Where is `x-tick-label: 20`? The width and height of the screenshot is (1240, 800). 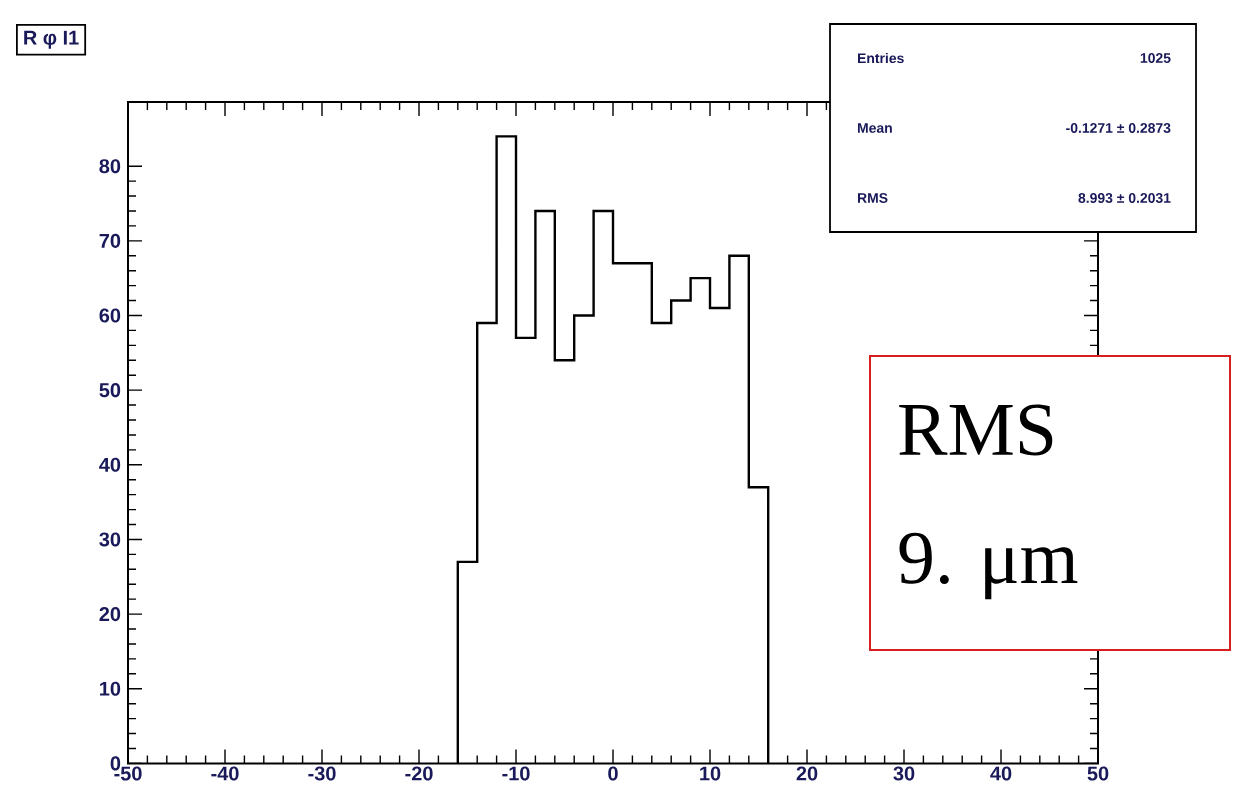
x-tick-label: 20 is located at coordinates (807, 773).